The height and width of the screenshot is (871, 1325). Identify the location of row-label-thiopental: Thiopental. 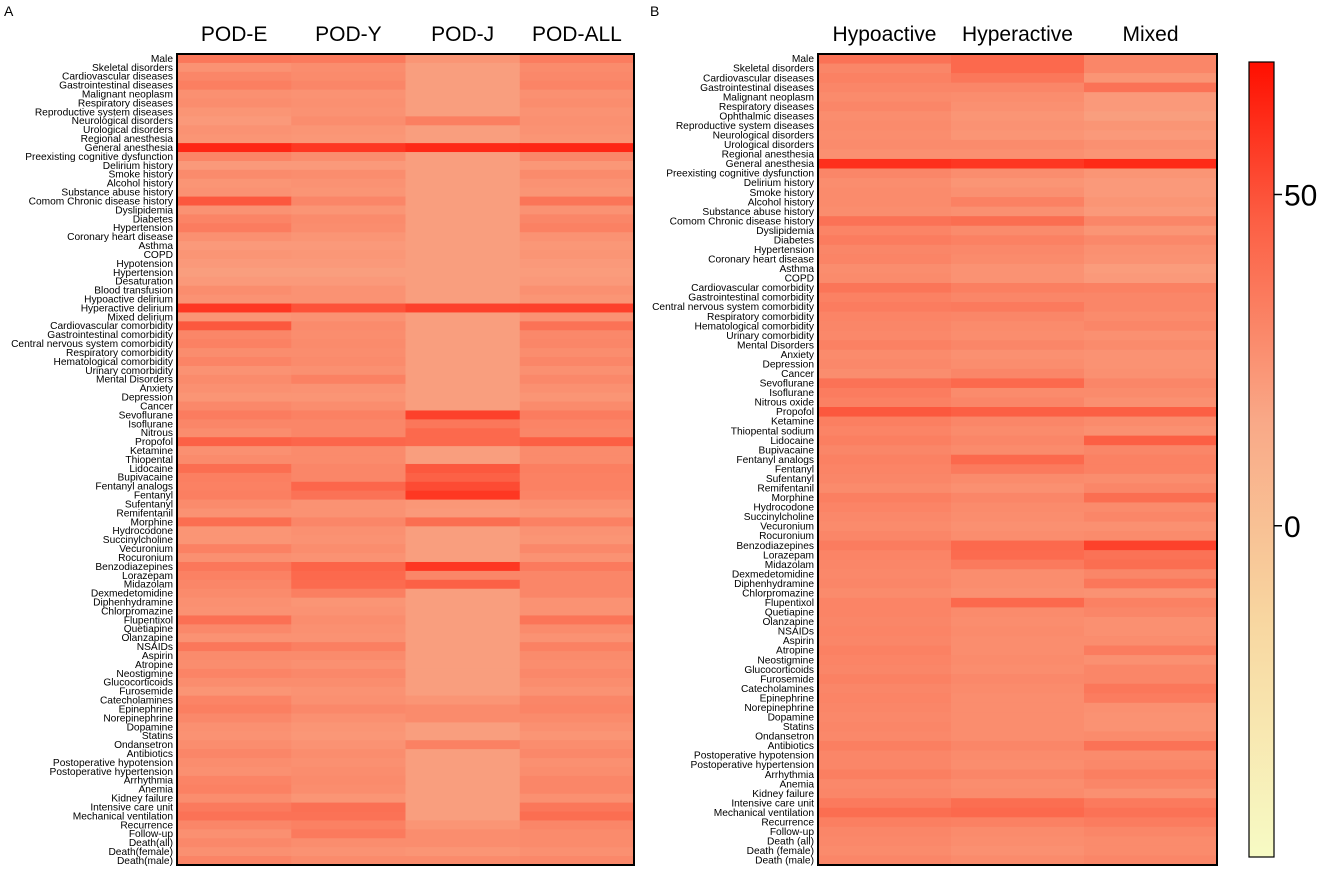
(149, 460).